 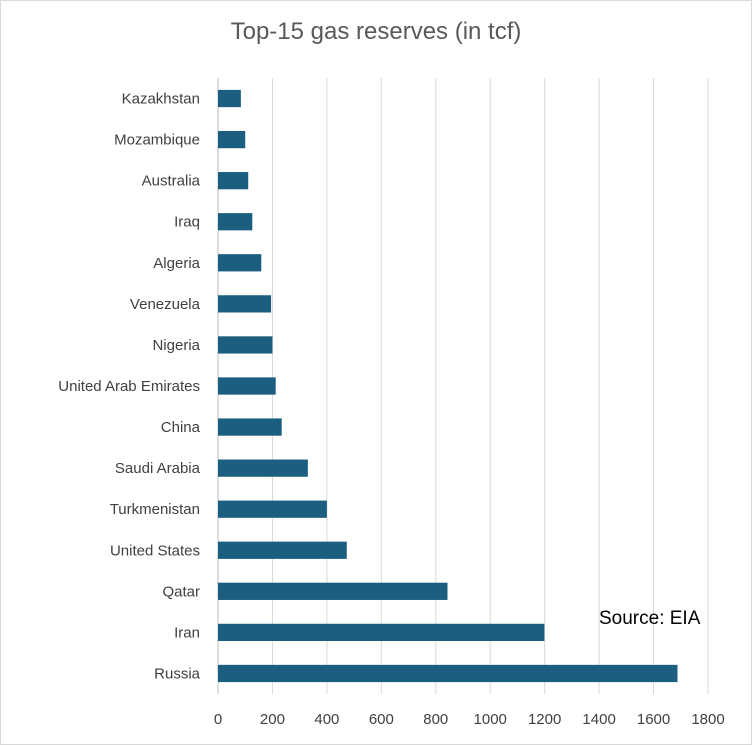 What do you see at coordinates (161, 99) in the screenshot?
I see `category-label: Kazakhstan` at bounding box center [161, 99].